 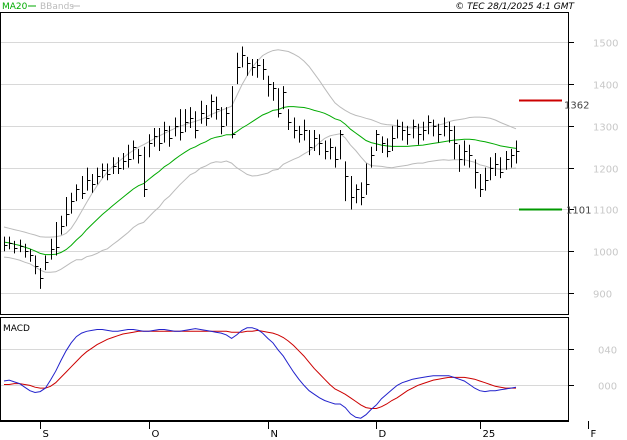 What do you see at coordinates (46, 434) in the screenshot?
I see `x-tick-label-S: S` at bounding box center [46, 434].